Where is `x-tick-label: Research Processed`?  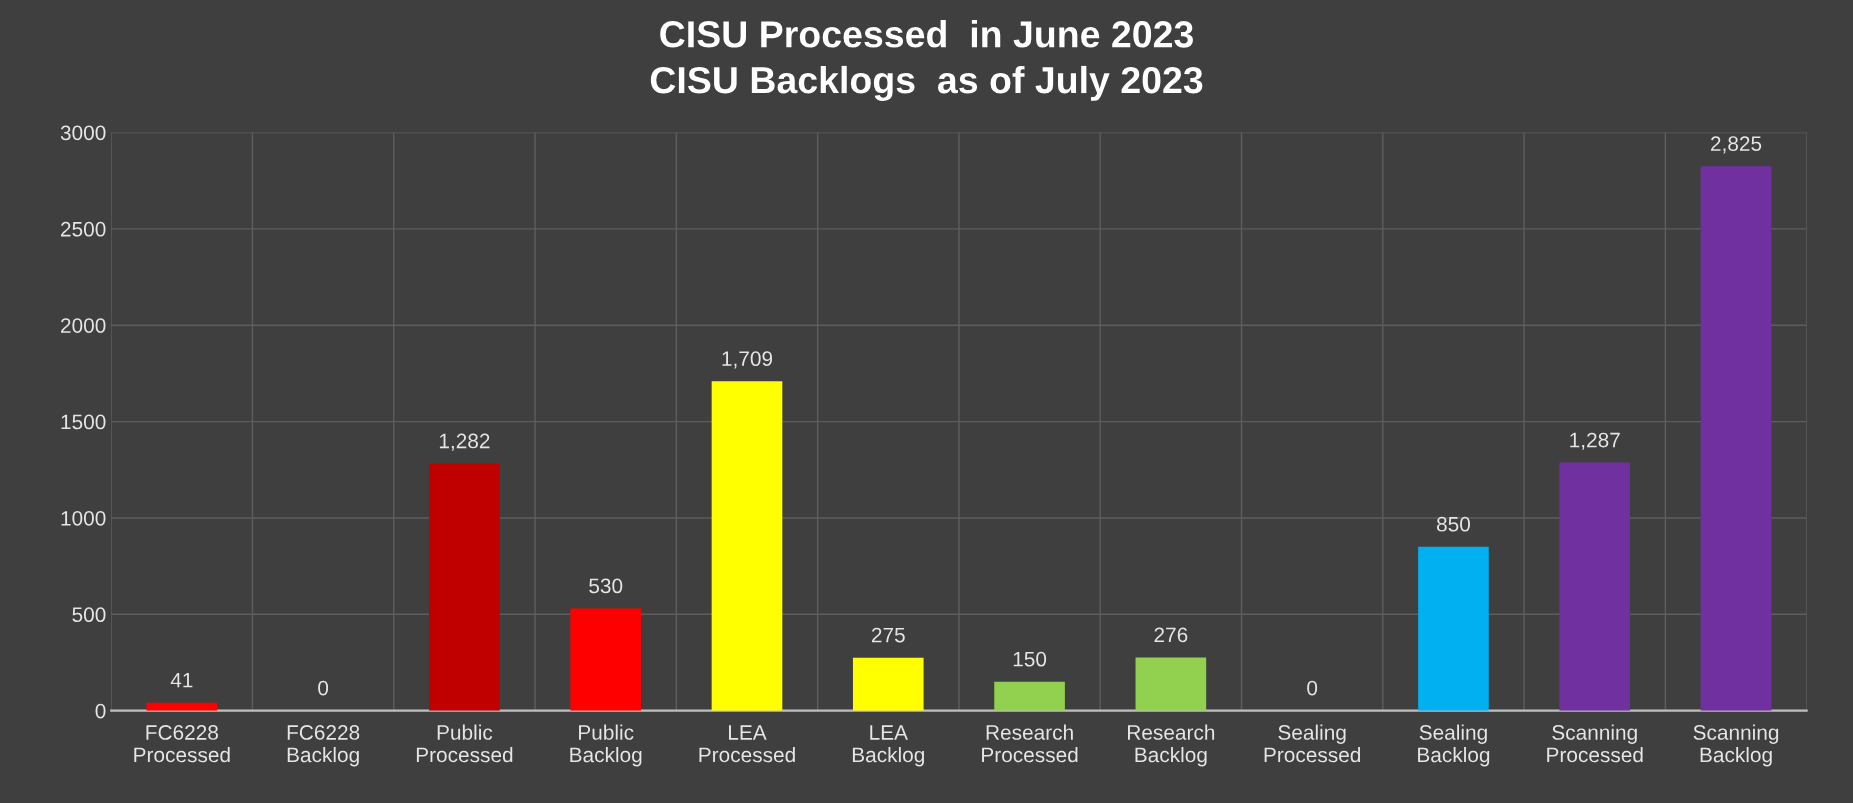
x-tick-label: Research Processed is located at coordinates (1030, 743).